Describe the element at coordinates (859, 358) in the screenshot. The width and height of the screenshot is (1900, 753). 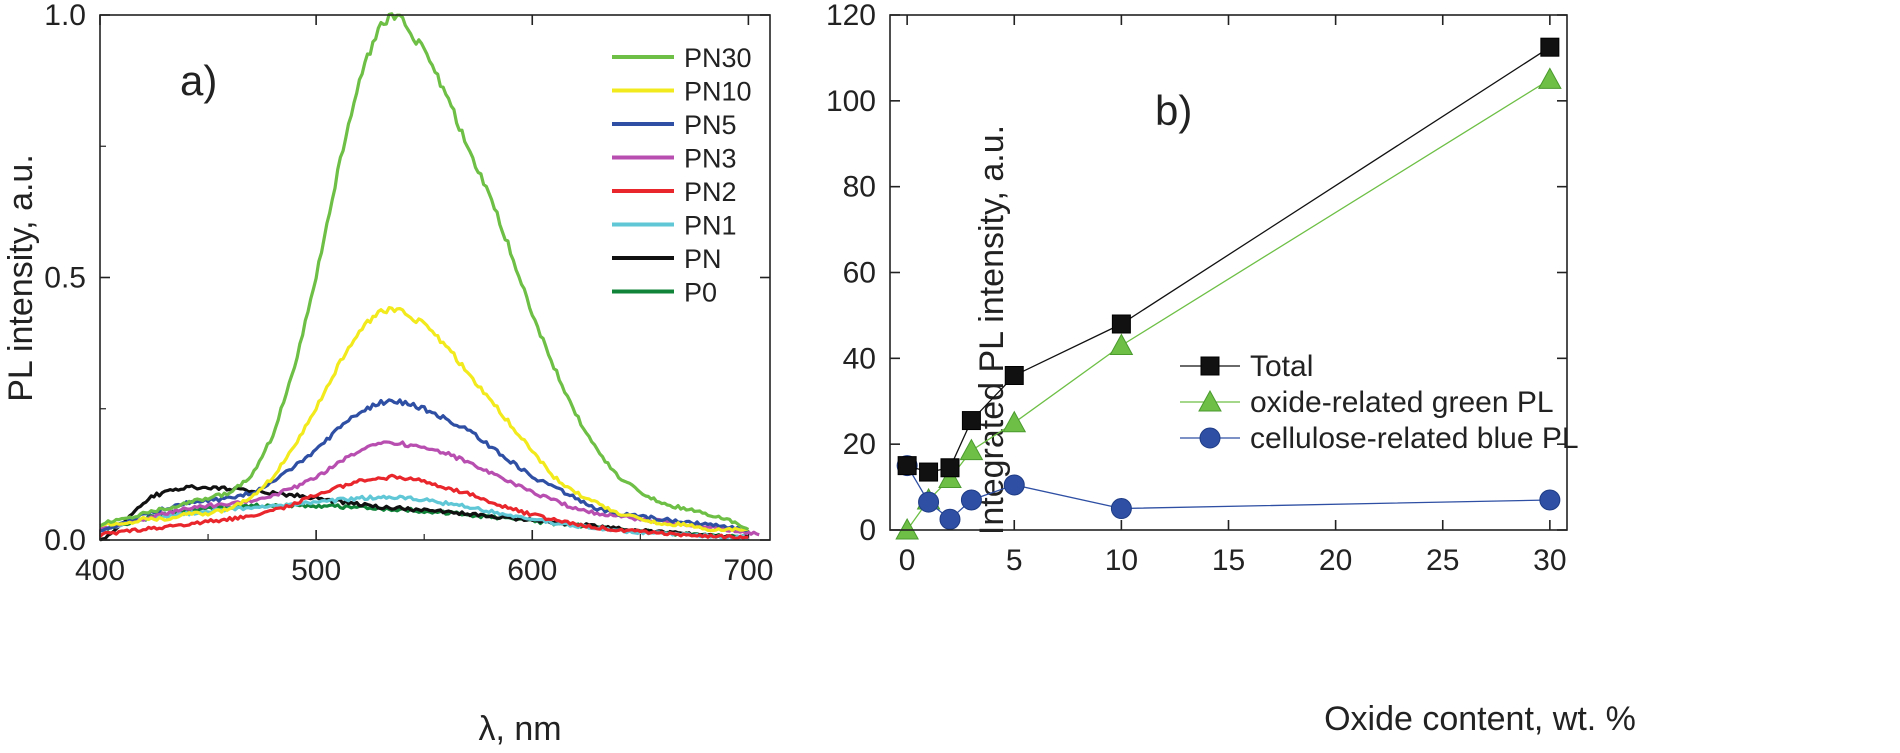
I see `panel-b-y-tick-label: 40` at that location.